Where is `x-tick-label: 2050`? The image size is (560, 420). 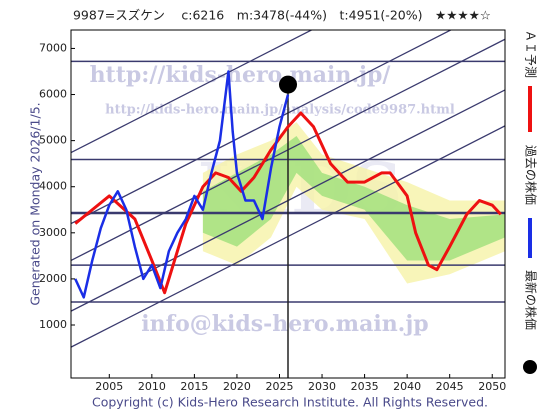 x-tick-label: 2050 is located at coordinates (492, 386).